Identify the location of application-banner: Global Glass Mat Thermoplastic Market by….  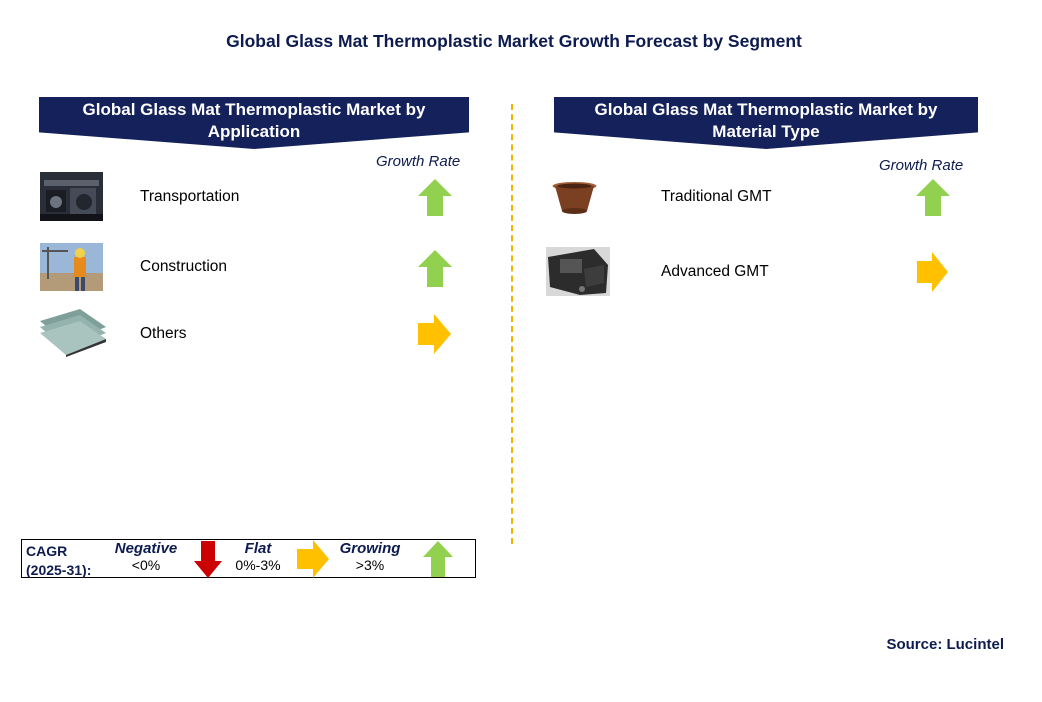
(254, 123).